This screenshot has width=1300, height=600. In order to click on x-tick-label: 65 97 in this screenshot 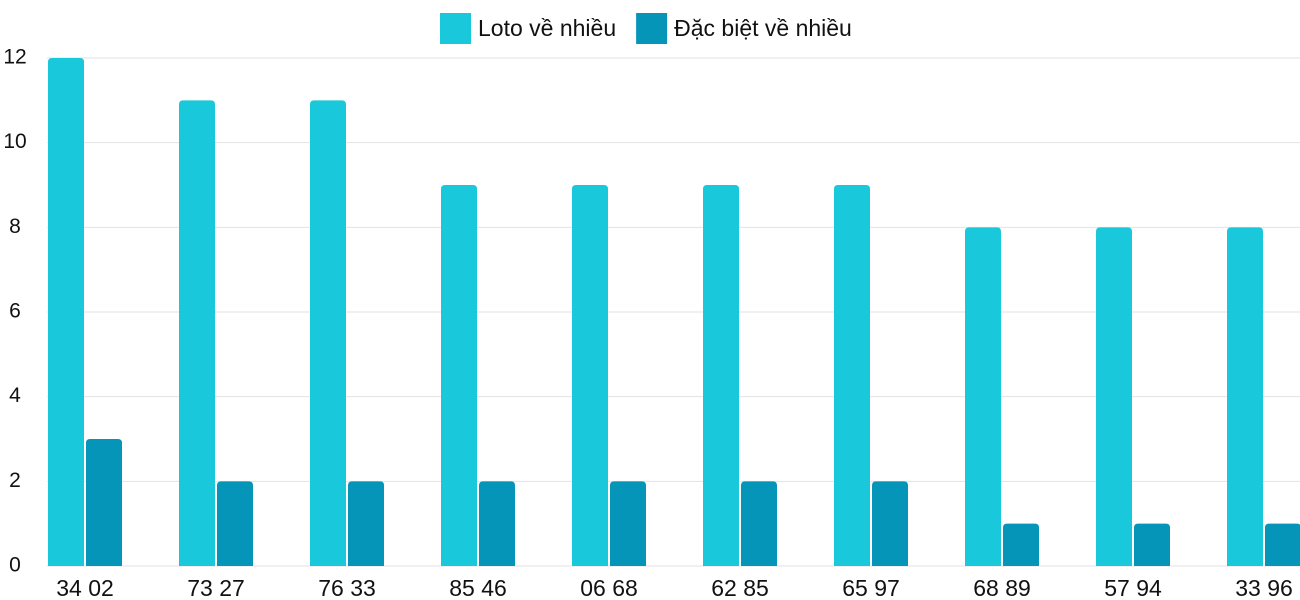, I will do `click(871, 587)`.